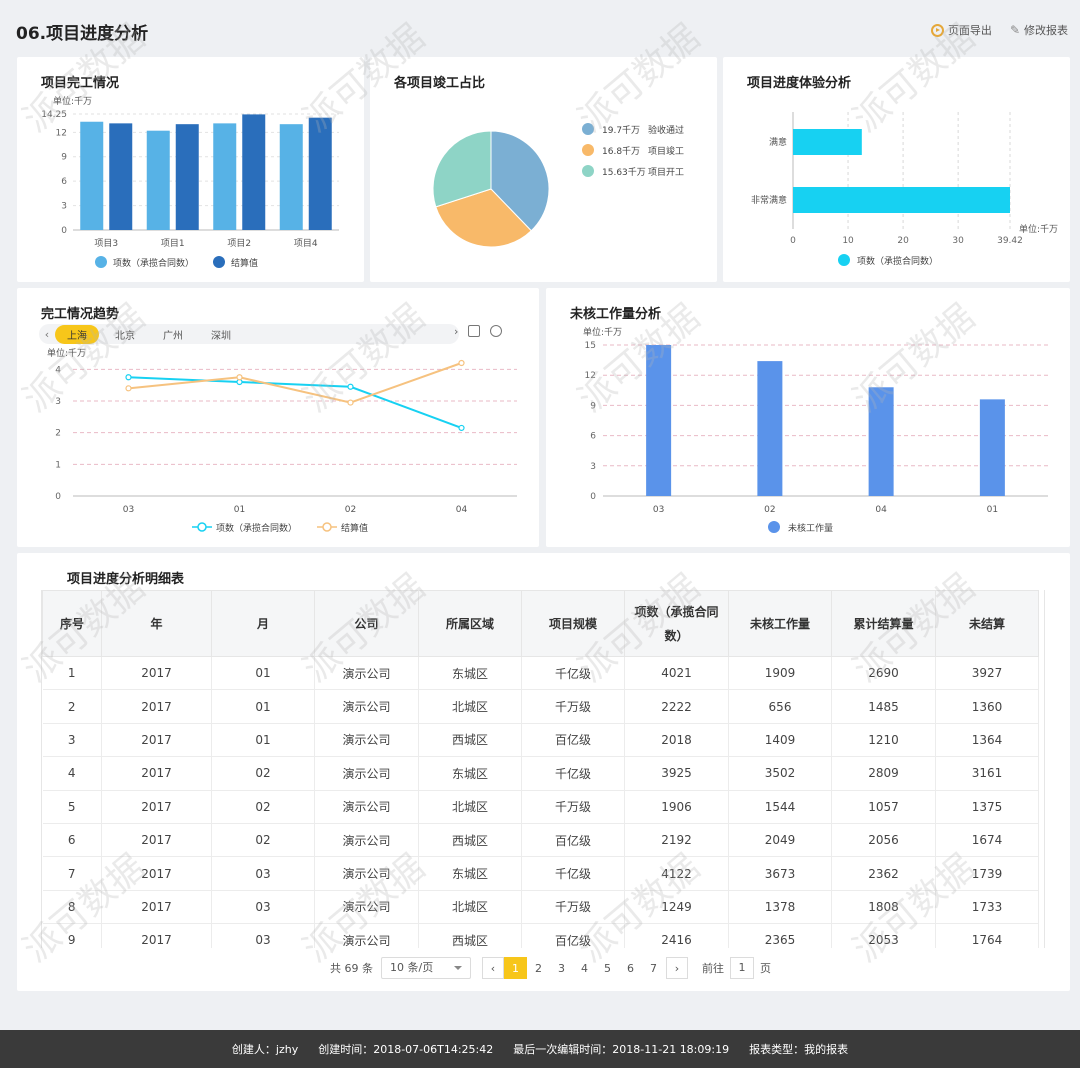 Image resolution: width=1080 pixels, height=1068 pixels. Describe the element at coordinates (810, 528) in the screenshot. I see `legend-label: 未核工作量` at that location.